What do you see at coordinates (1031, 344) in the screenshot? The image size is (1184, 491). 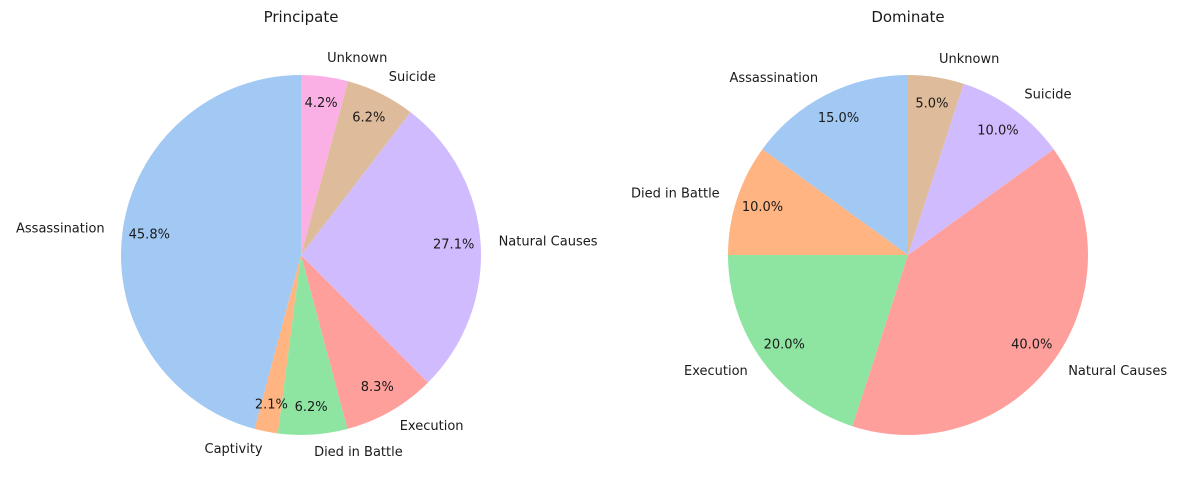 I see `pie-percent-label: 40.0%` at bounding box center [1031, 344].